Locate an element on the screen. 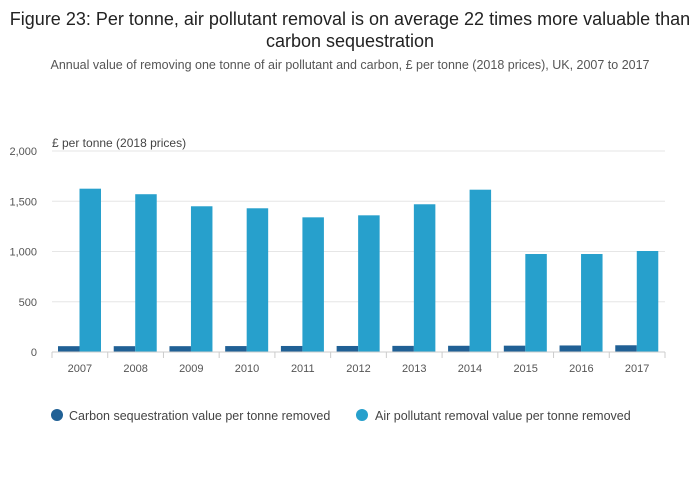  x-tick-label: 2017 is located at coordinates (637, 369).